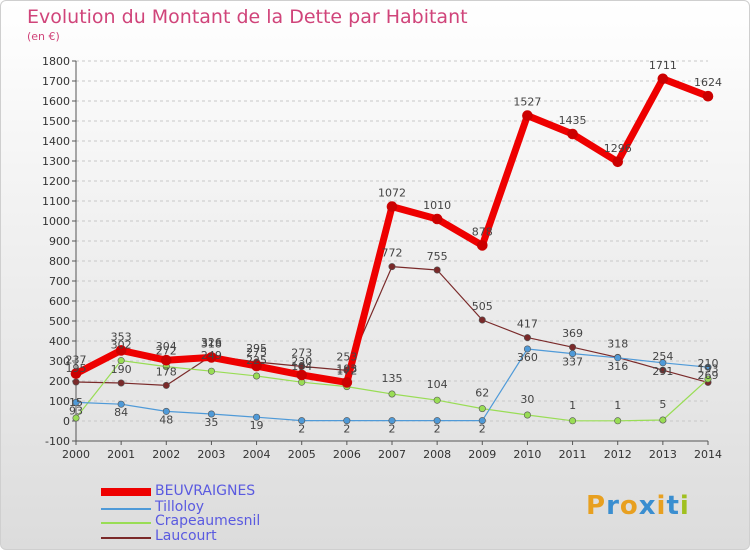 The width and height of the screenshot is (750, 550). What do you see at coordinates (673, 506) in the screenshot?
I see `logo-letter: t` at bounding box center [673, 506].